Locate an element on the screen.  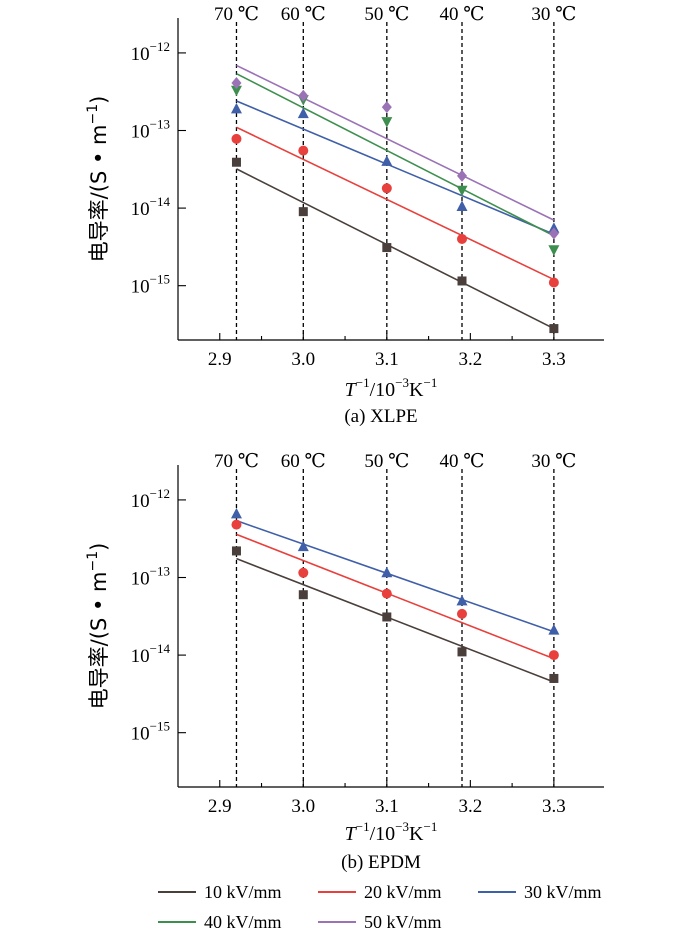
legend-label: 50 kV/mm is located at coordinates (403, 922).